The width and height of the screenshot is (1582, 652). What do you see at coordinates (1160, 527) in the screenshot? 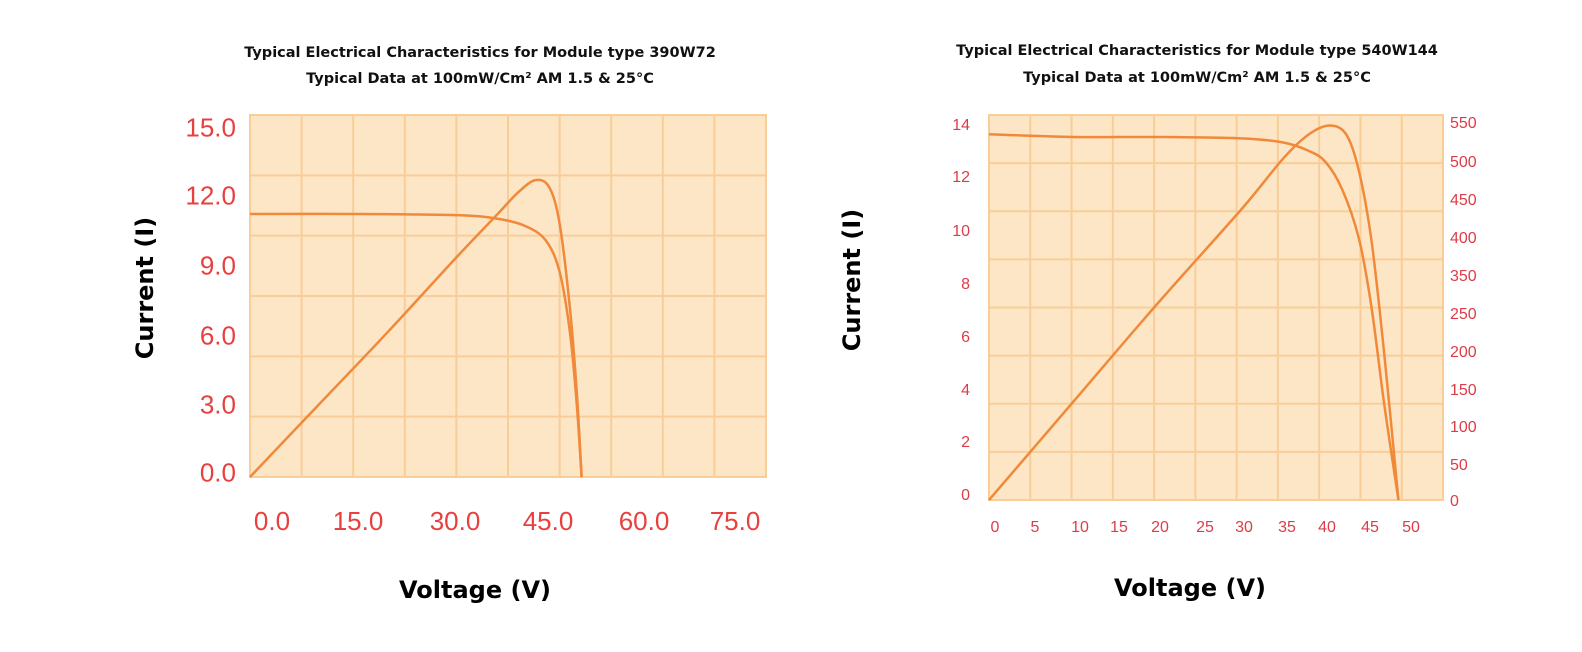
I see `x-tick-label: 20` at bounding box center [1160, 527].